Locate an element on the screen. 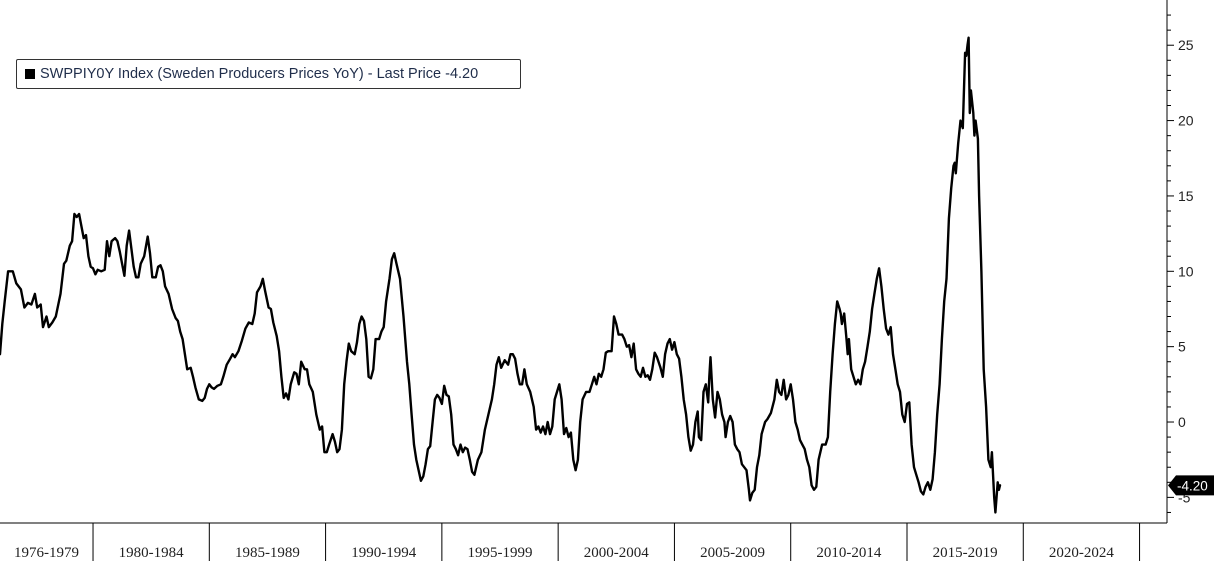  x-tick-label: 2005-2009 is located at coordinates (732, 553).